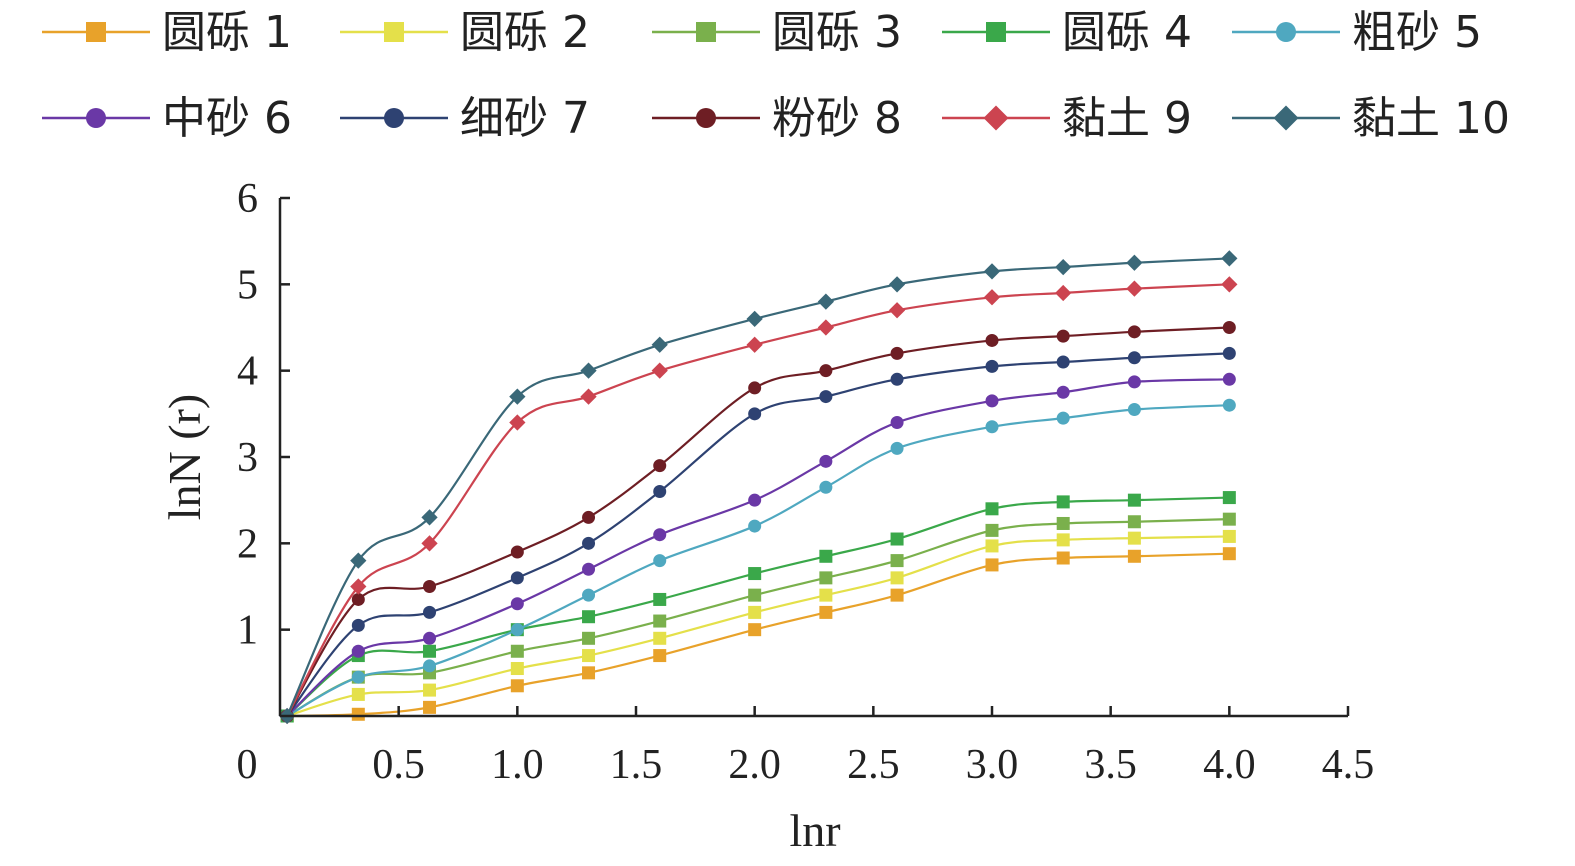  What do you see at coordinates (777, 118) in the screenshot?
I see `legend-item: 粉砂 8` at bounding box center [777, 118].